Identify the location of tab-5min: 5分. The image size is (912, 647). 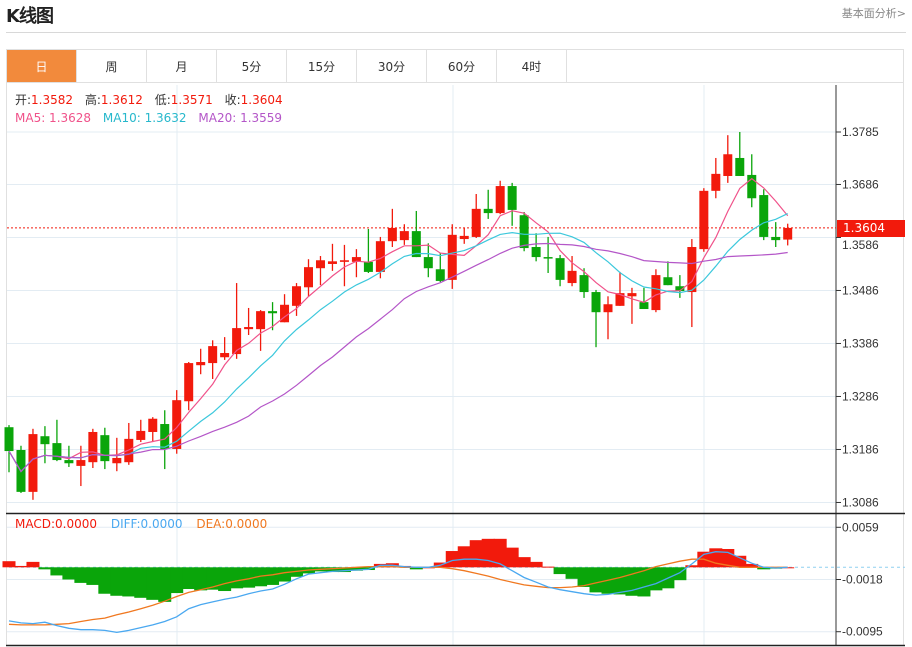
(252, 66).